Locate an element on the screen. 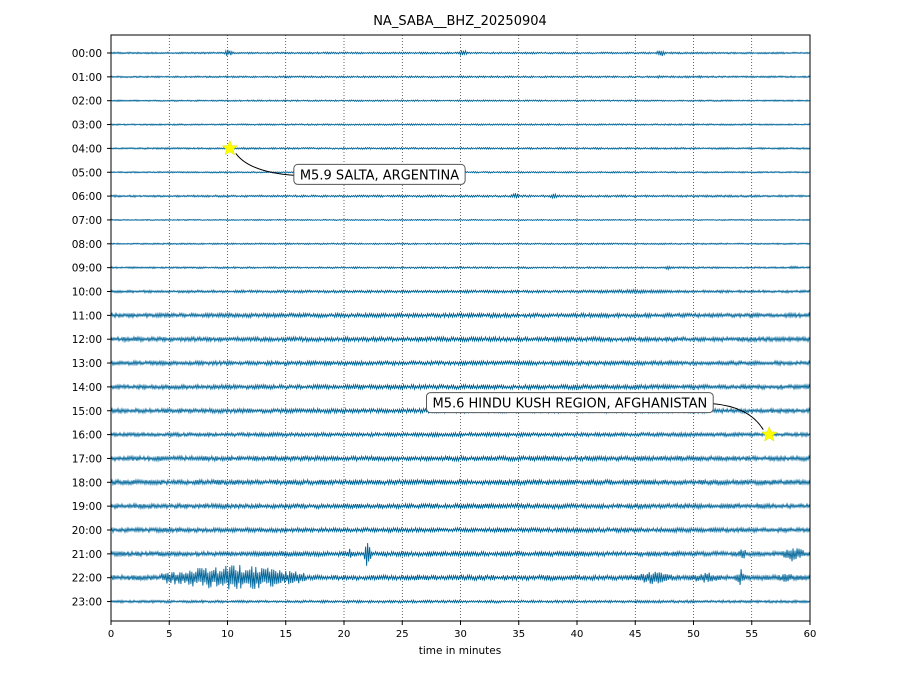 This screenshot has height=690, width=919. trace-line-1900 is located at coordinates (460, 506).